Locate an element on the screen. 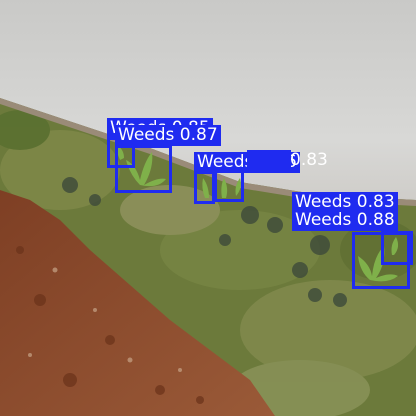  detection-label: Weeds 0.87 is located at coordinates (168, 135).